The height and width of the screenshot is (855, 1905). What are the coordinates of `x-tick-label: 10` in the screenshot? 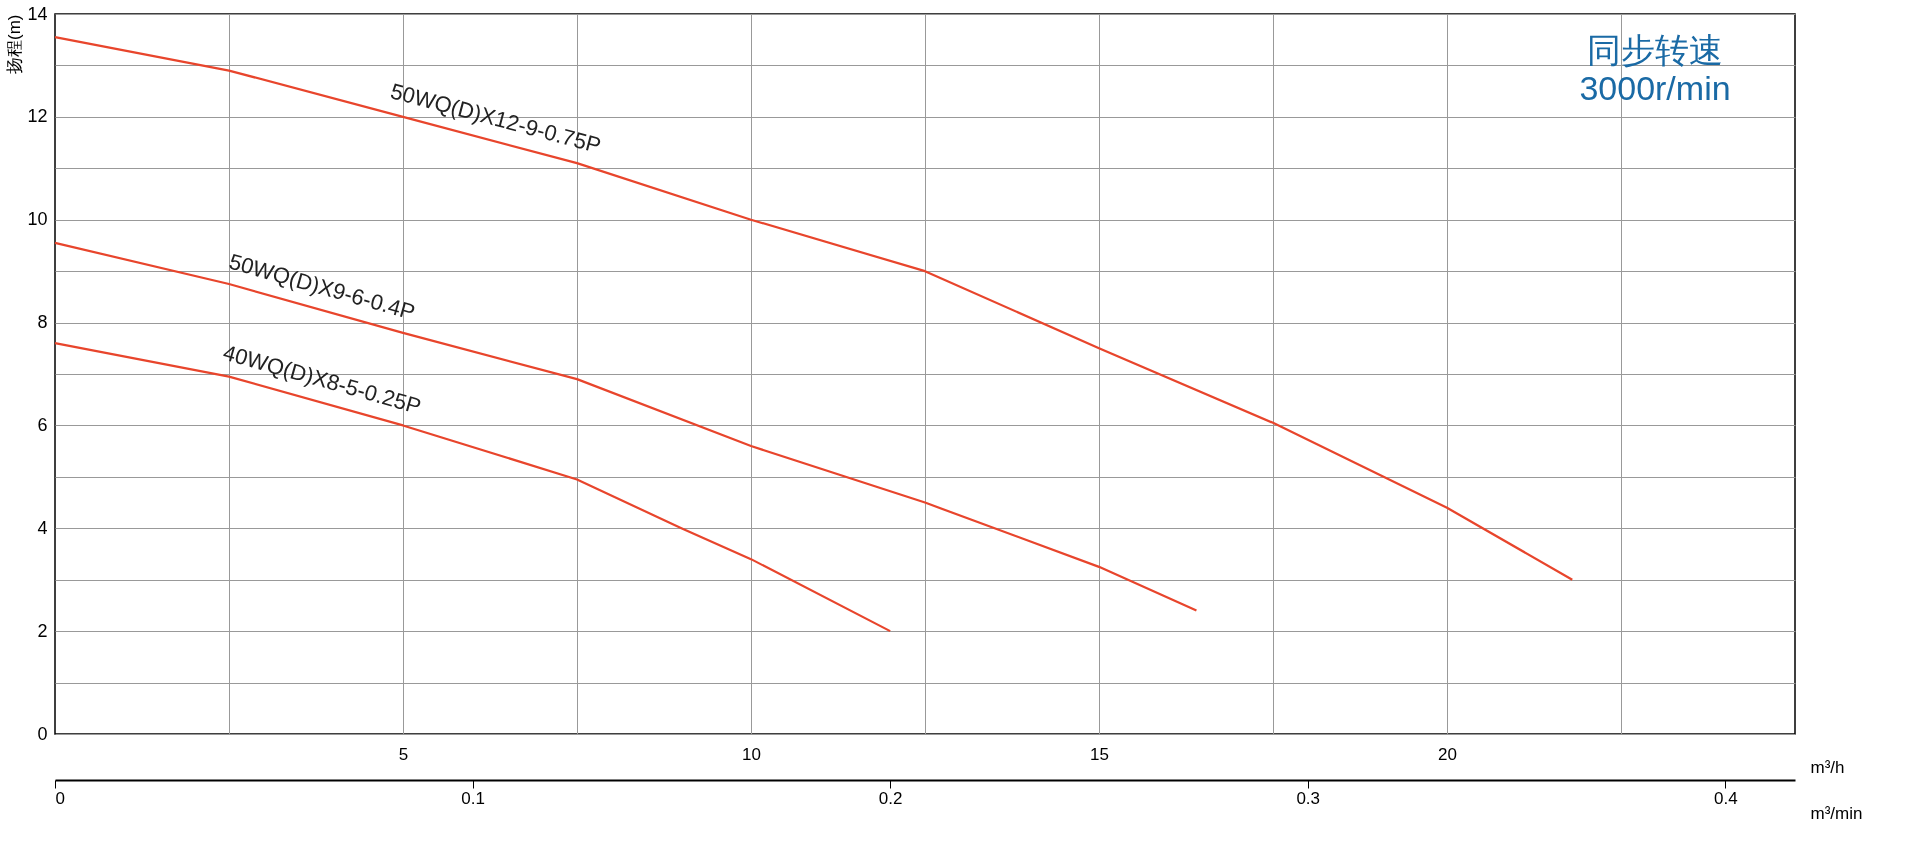 It's located at (751, 754).